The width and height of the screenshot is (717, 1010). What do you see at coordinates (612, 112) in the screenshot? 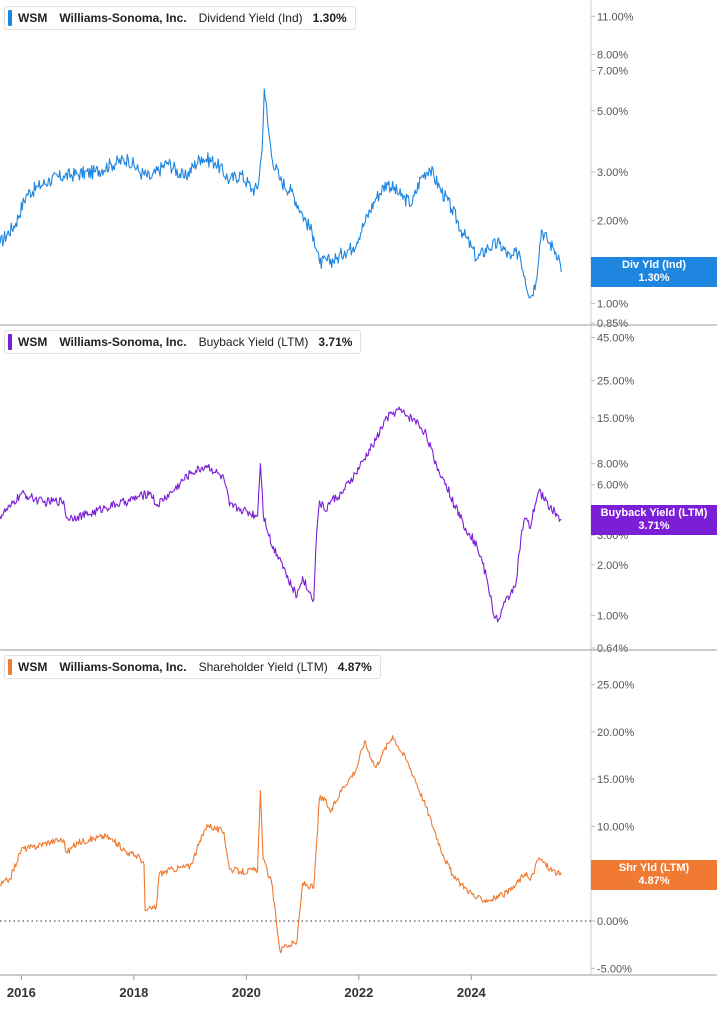
I see `y-tick-label: 5.00%` at bounding box center [612, 112].